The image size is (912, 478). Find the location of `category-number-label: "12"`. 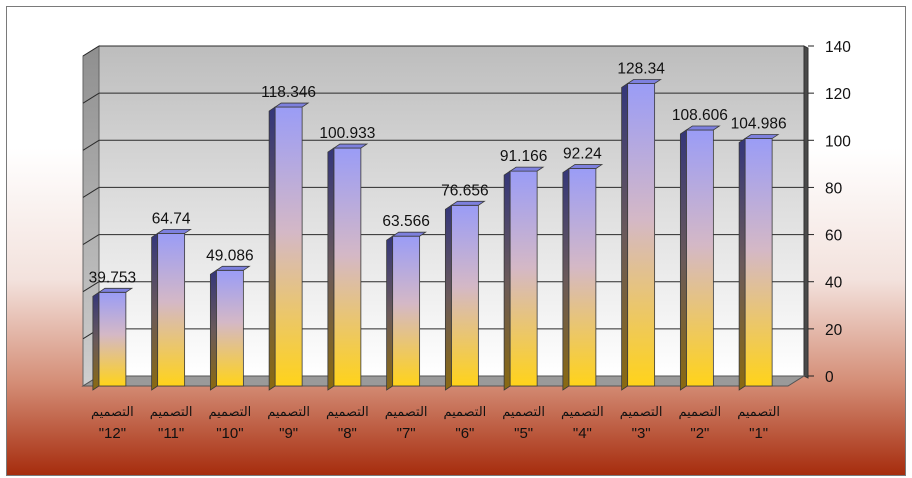

category-number-label: "12" is located at coordinates (112, 433).